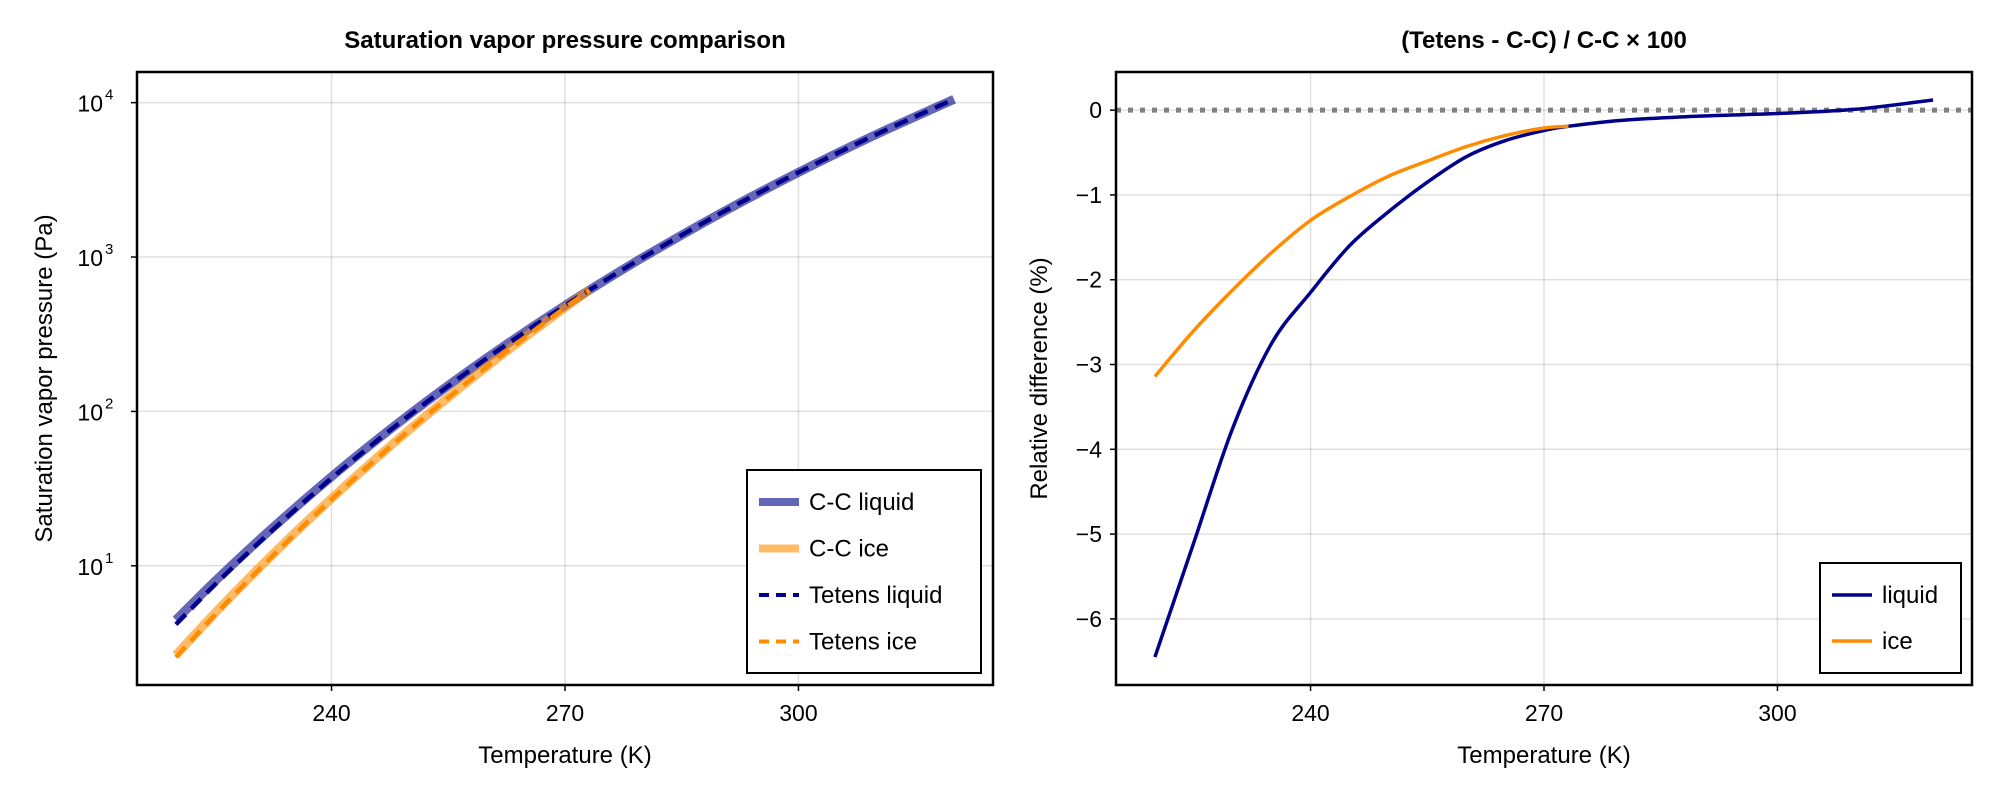 Image resolution: width=2000 pixels, height=800 pixels. What do you see at coordinates (1544, 40) in the screenshot?
I see `chart-title: (Tetens - C-C) / C-C × 100` at bounding box center [1544, 40].